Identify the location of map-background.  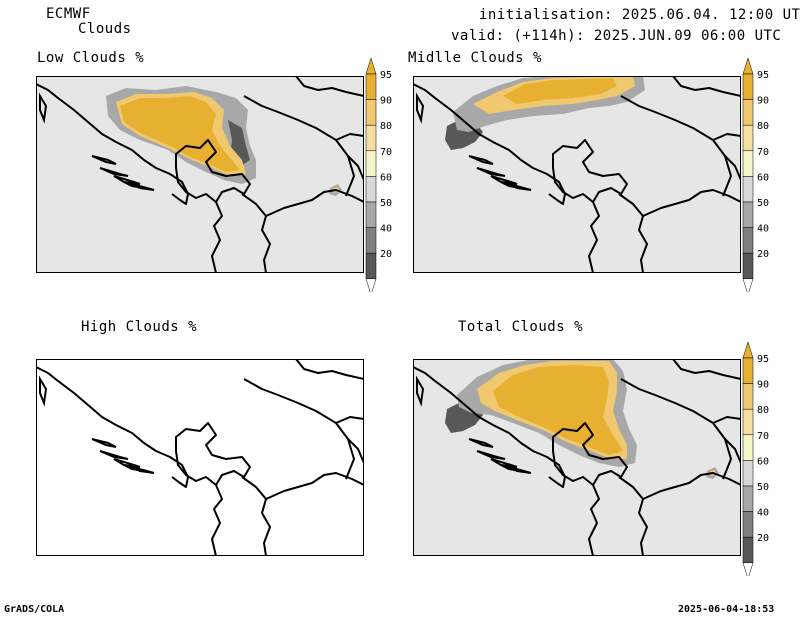
(200, 457).